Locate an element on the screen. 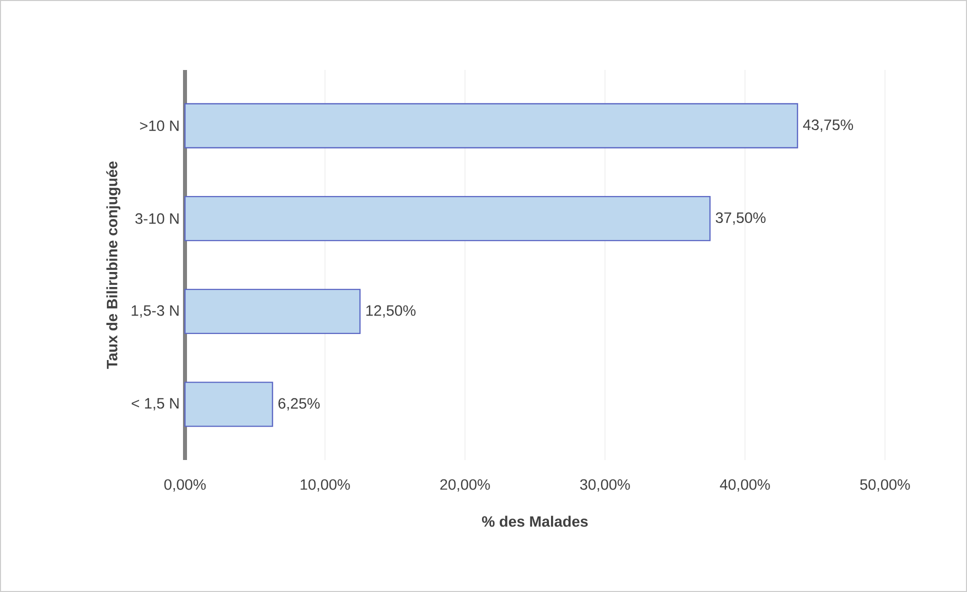 The height and width of the screenshot is (592, 967). y-tick-label: 1,5-3 N is located at coordinates (155, 311).